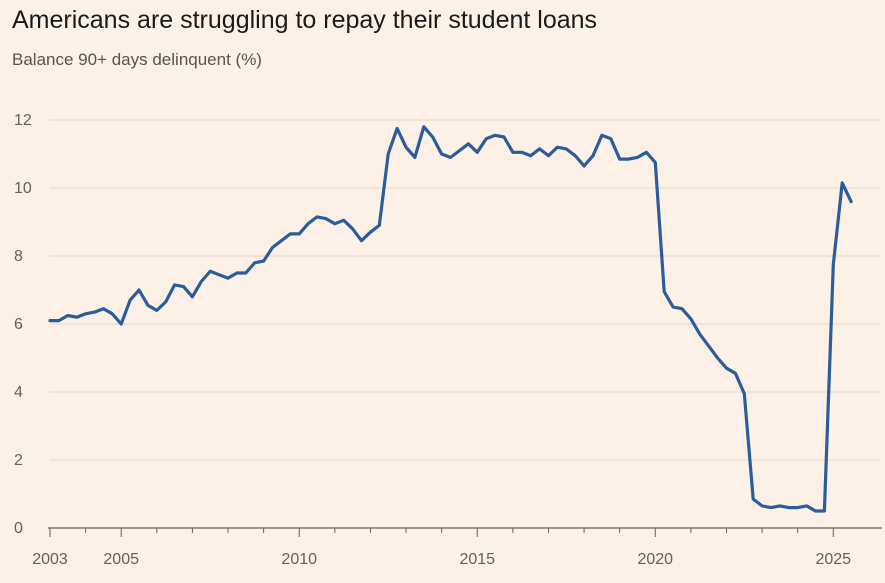 This screenshot has width=885, height=583. Describe the element at coordinates (18, 460) in the screenshot. I see `y-tick-label-2: 2` at that location.